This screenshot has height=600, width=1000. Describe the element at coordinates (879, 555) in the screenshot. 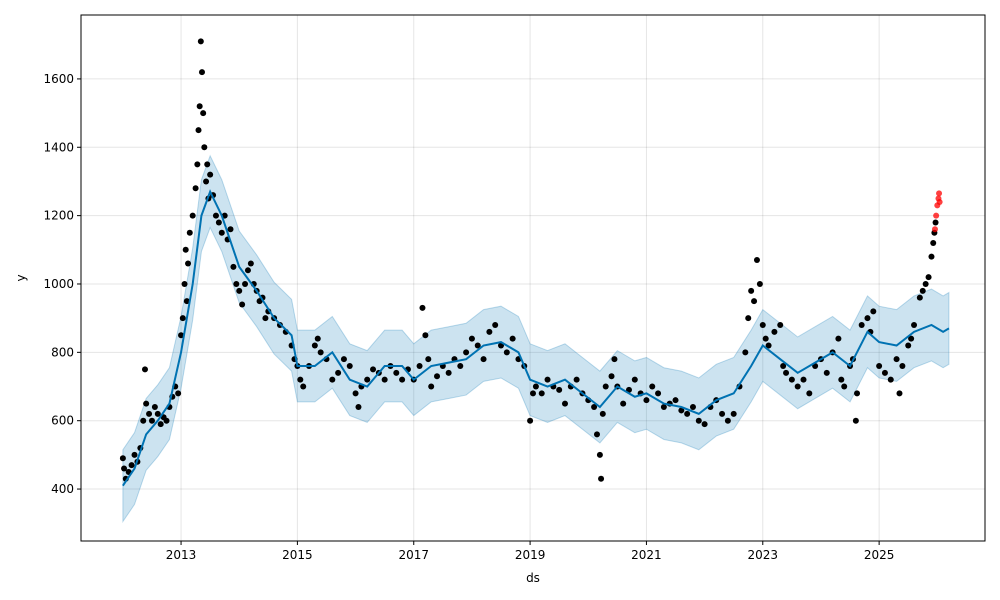

I see `x-tick-label: 2025` at that location.